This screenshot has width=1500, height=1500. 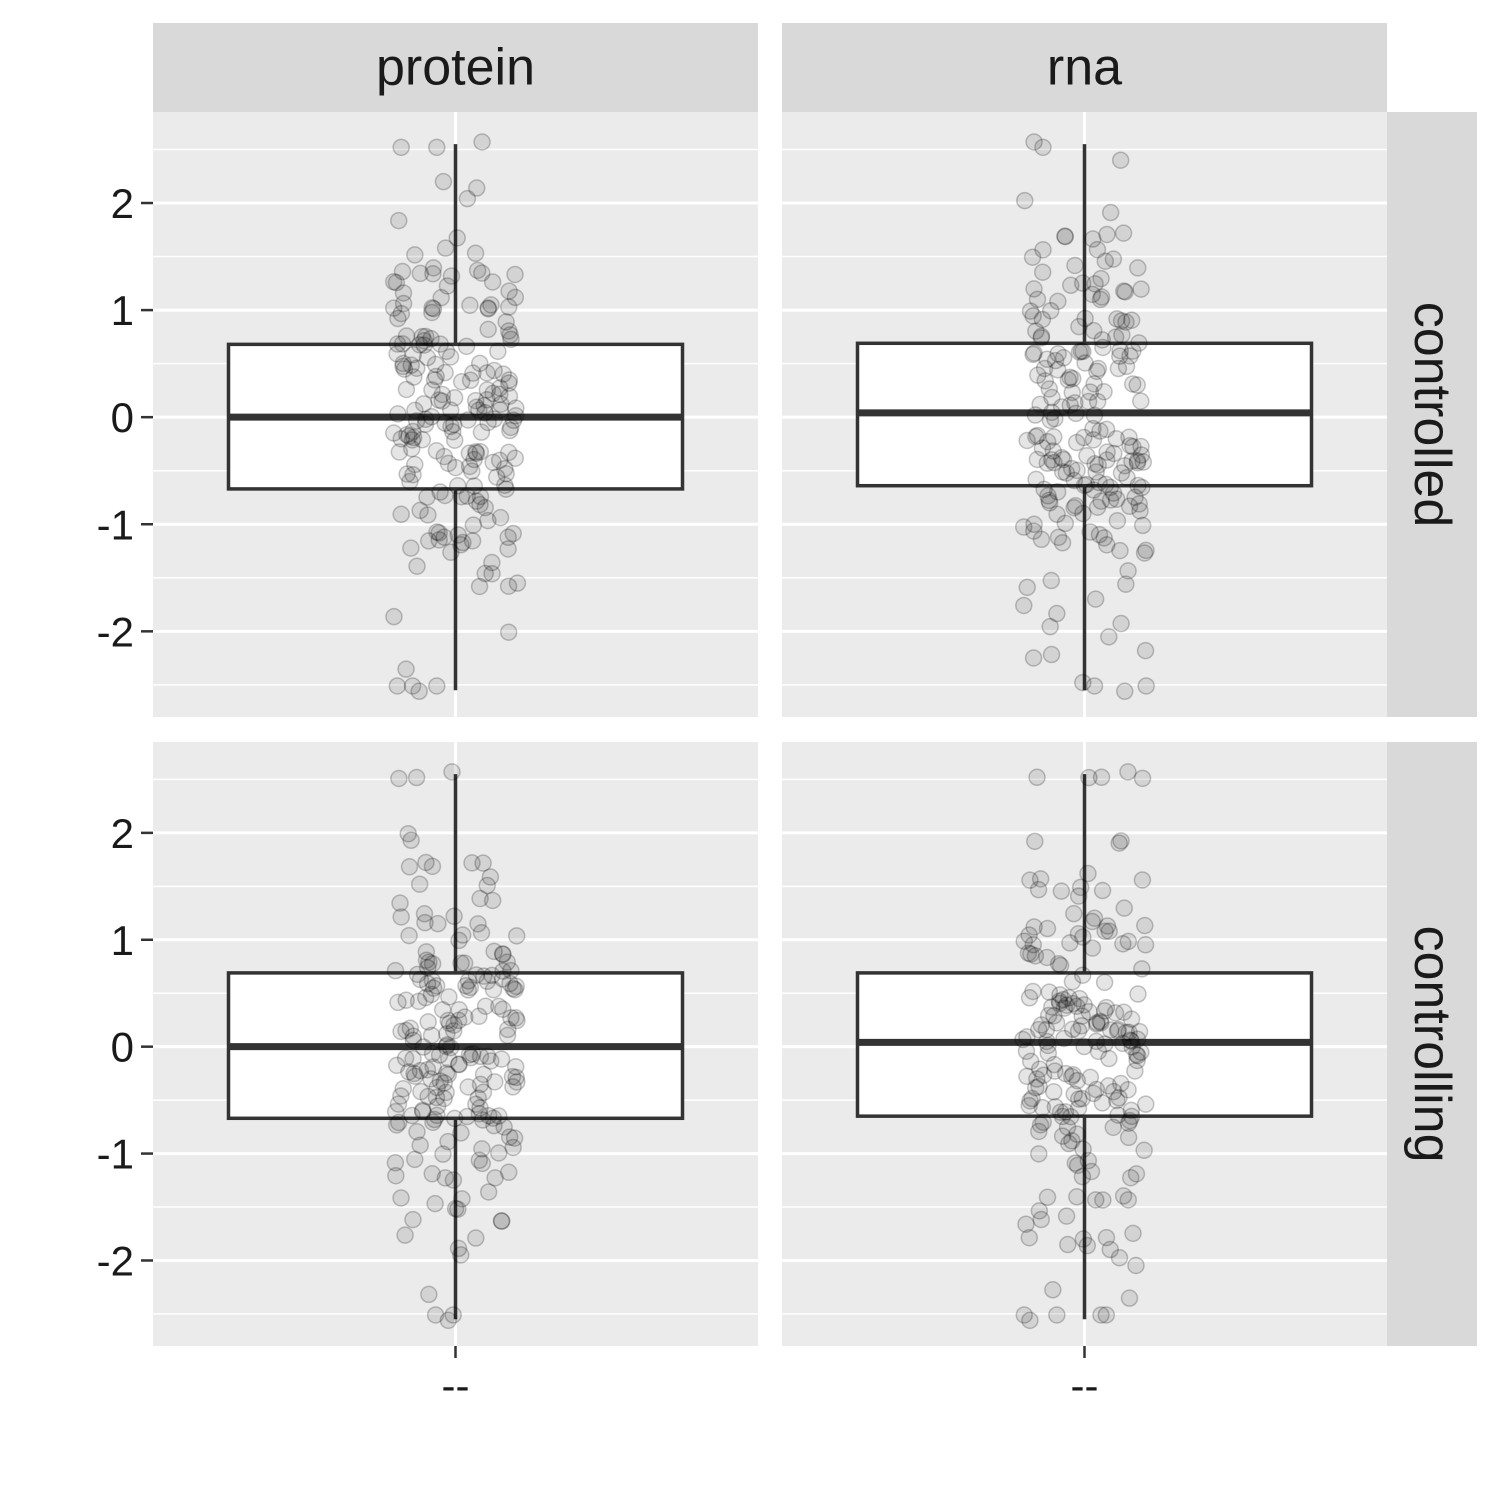 What do you see at coordinates (1084, 67) in the screenshot?
I see `strip-top-rna` at bounding box center [1084, 67].